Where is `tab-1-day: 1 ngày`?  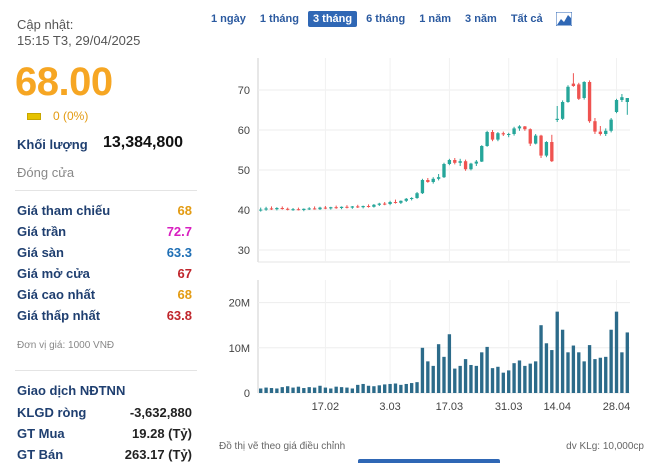
tab-1-day: 1 ngày is located at coordinates (228, 19).